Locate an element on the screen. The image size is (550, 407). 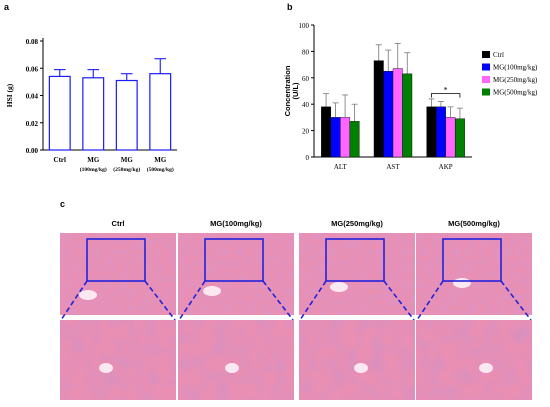
y-tick-label-b: 100 is located at coordinates (304, 26).